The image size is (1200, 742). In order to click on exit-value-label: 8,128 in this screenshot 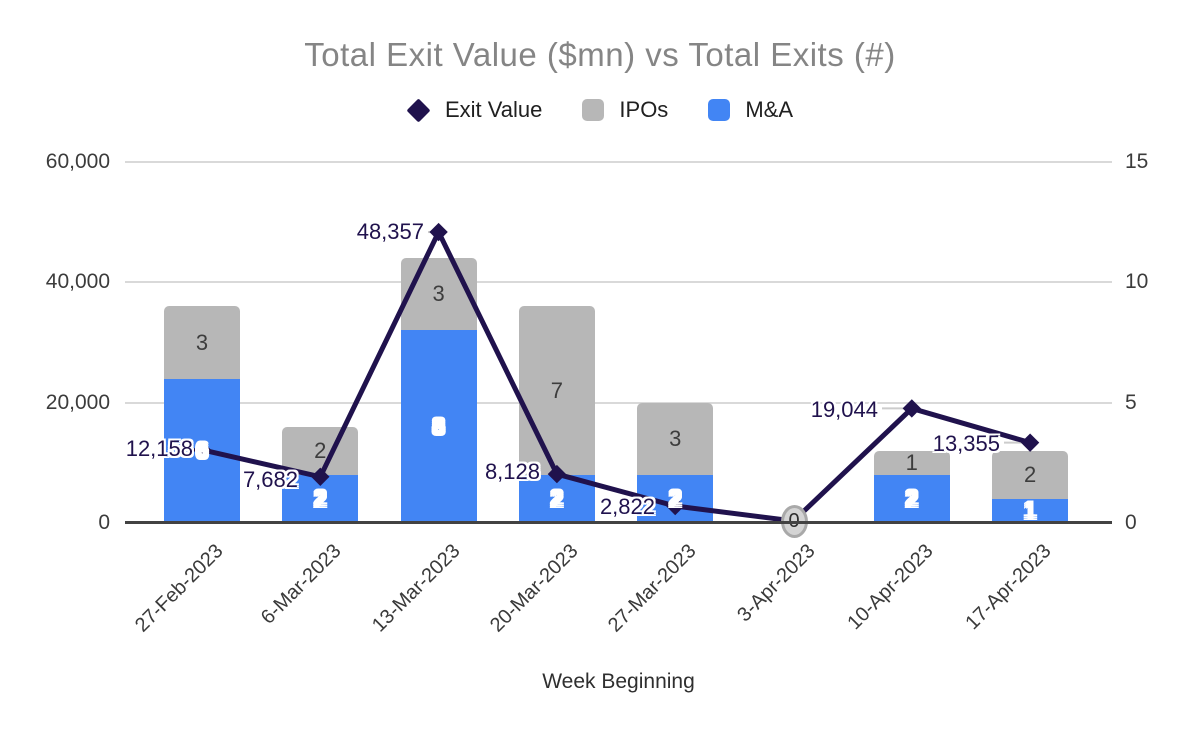, I will do `click(512, 471)`.